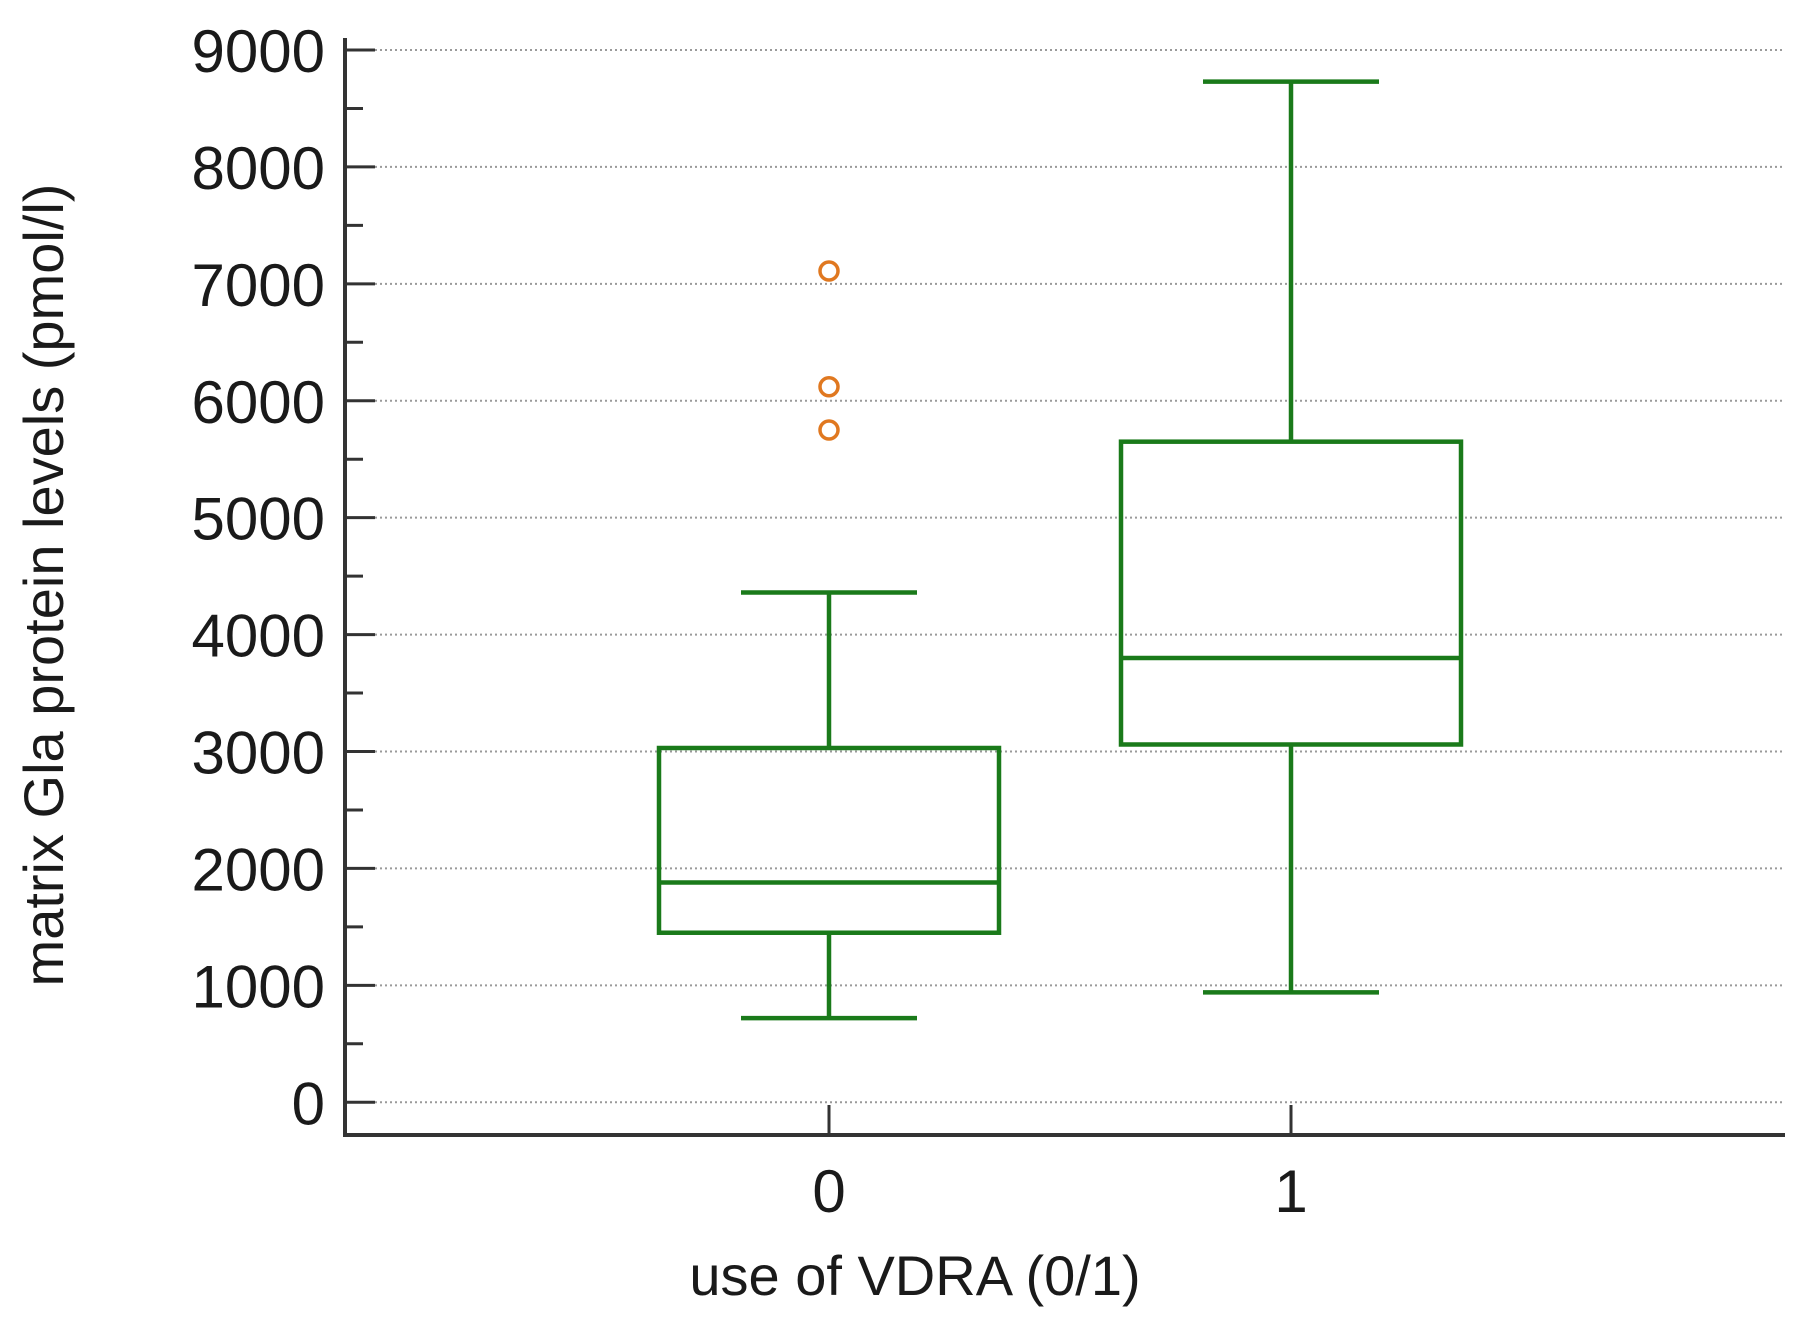  What do you see at coordinates (43, 585) in the screenshot?
I see `y-axis-title: matrix Gla protein levels (pmol/l)` at bounding box center [43, 585].